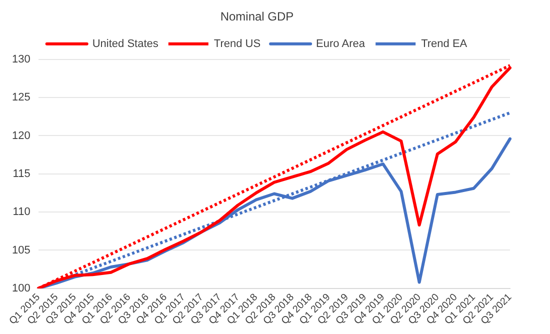  Describe the element at coordinates (237, 44) in the screenshot. I see `legend-label: Trend US` at that location.